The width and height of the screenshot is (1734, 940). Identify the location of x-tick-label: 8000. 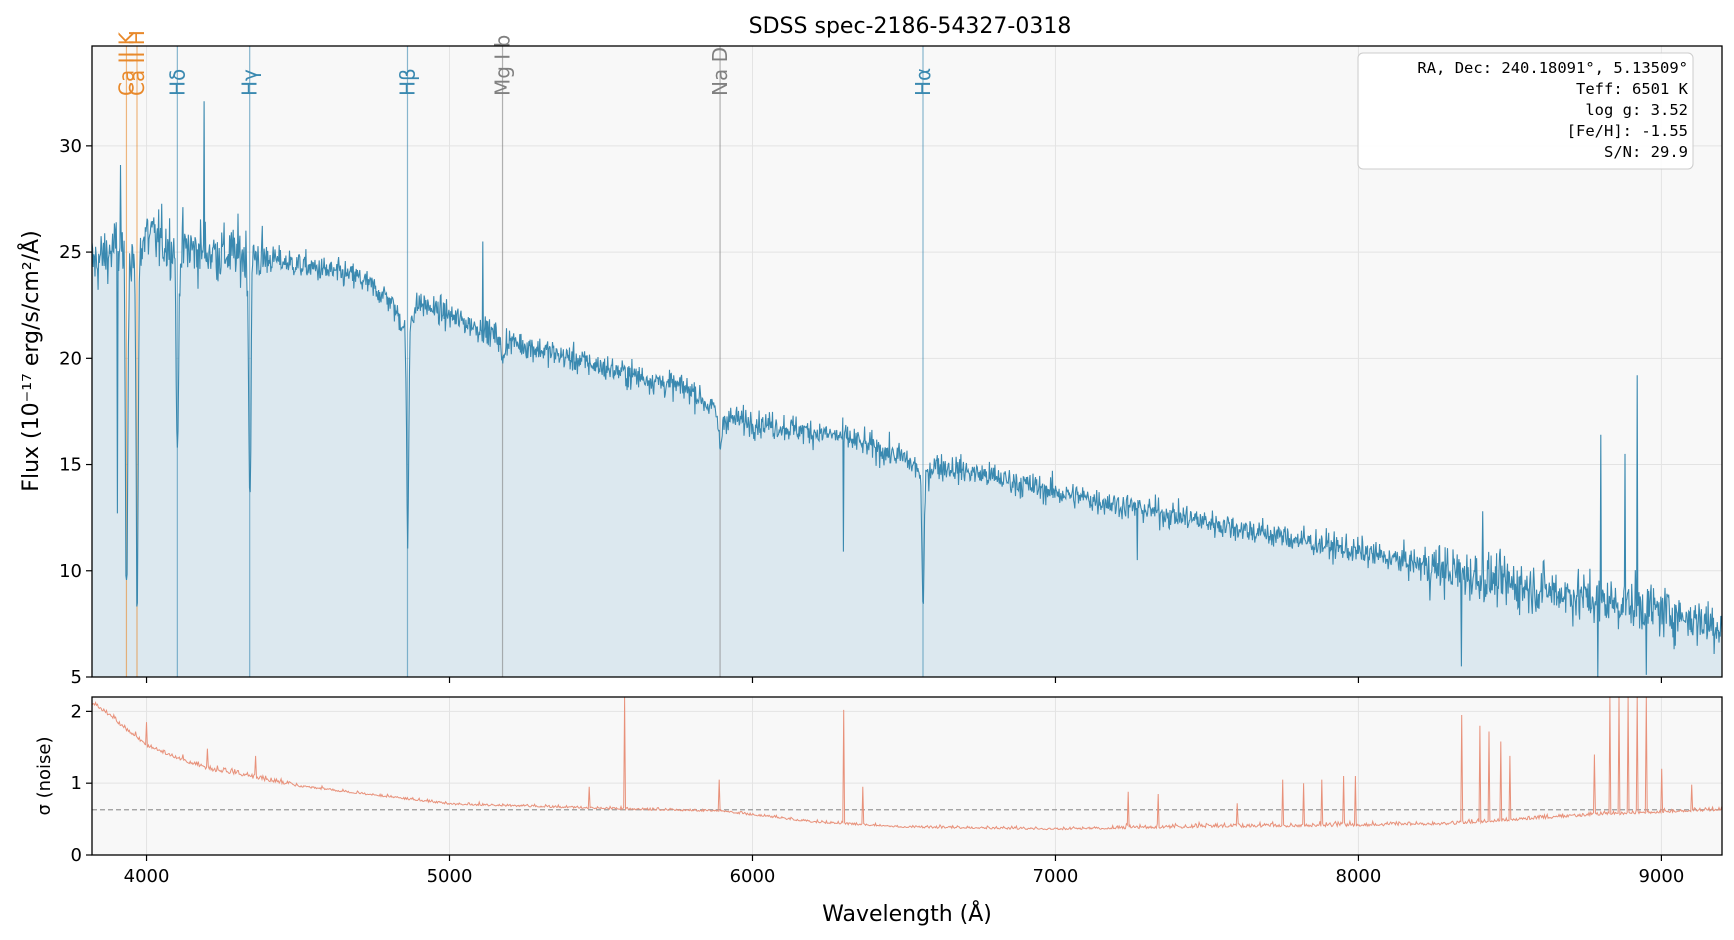
(1359, 876).